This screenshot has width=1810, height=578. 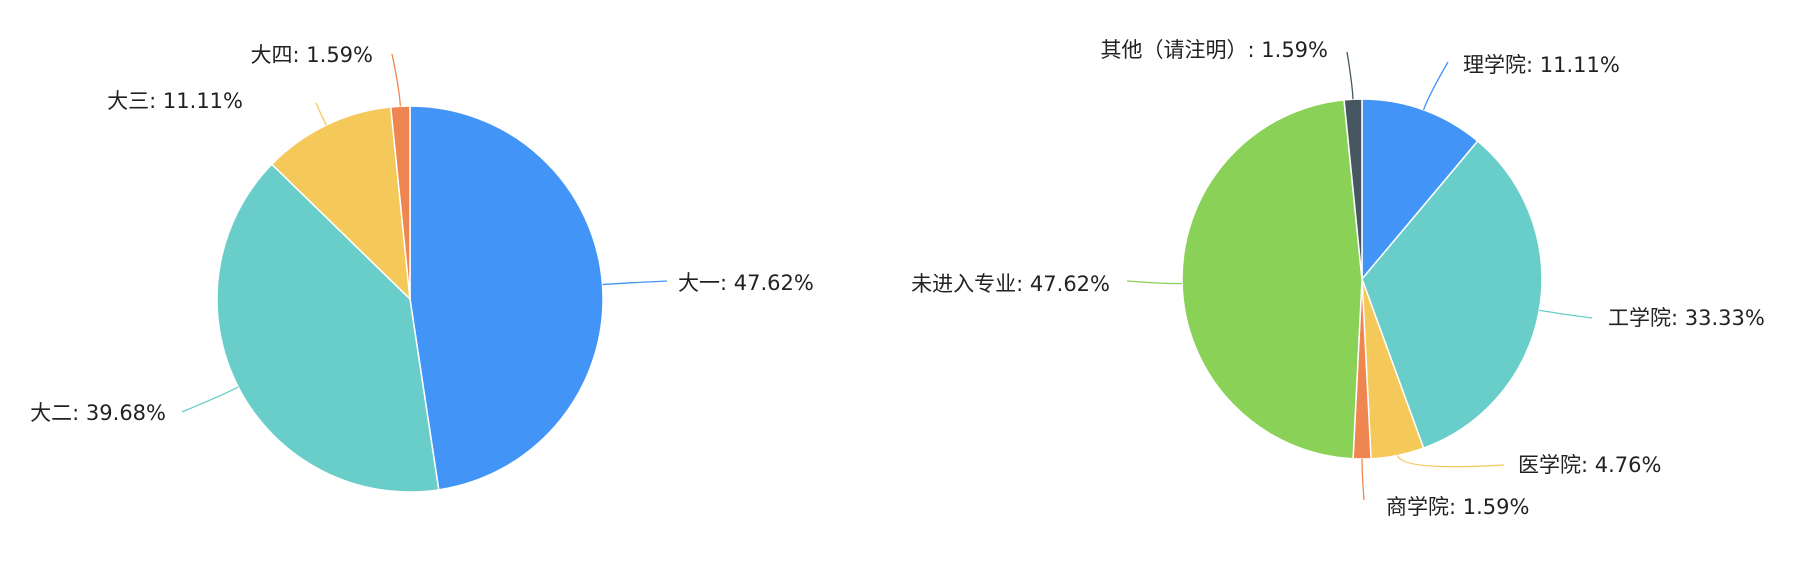 I want to click on slice-label-item-1: 大二: 39.68%, so click(x=98, y=413).